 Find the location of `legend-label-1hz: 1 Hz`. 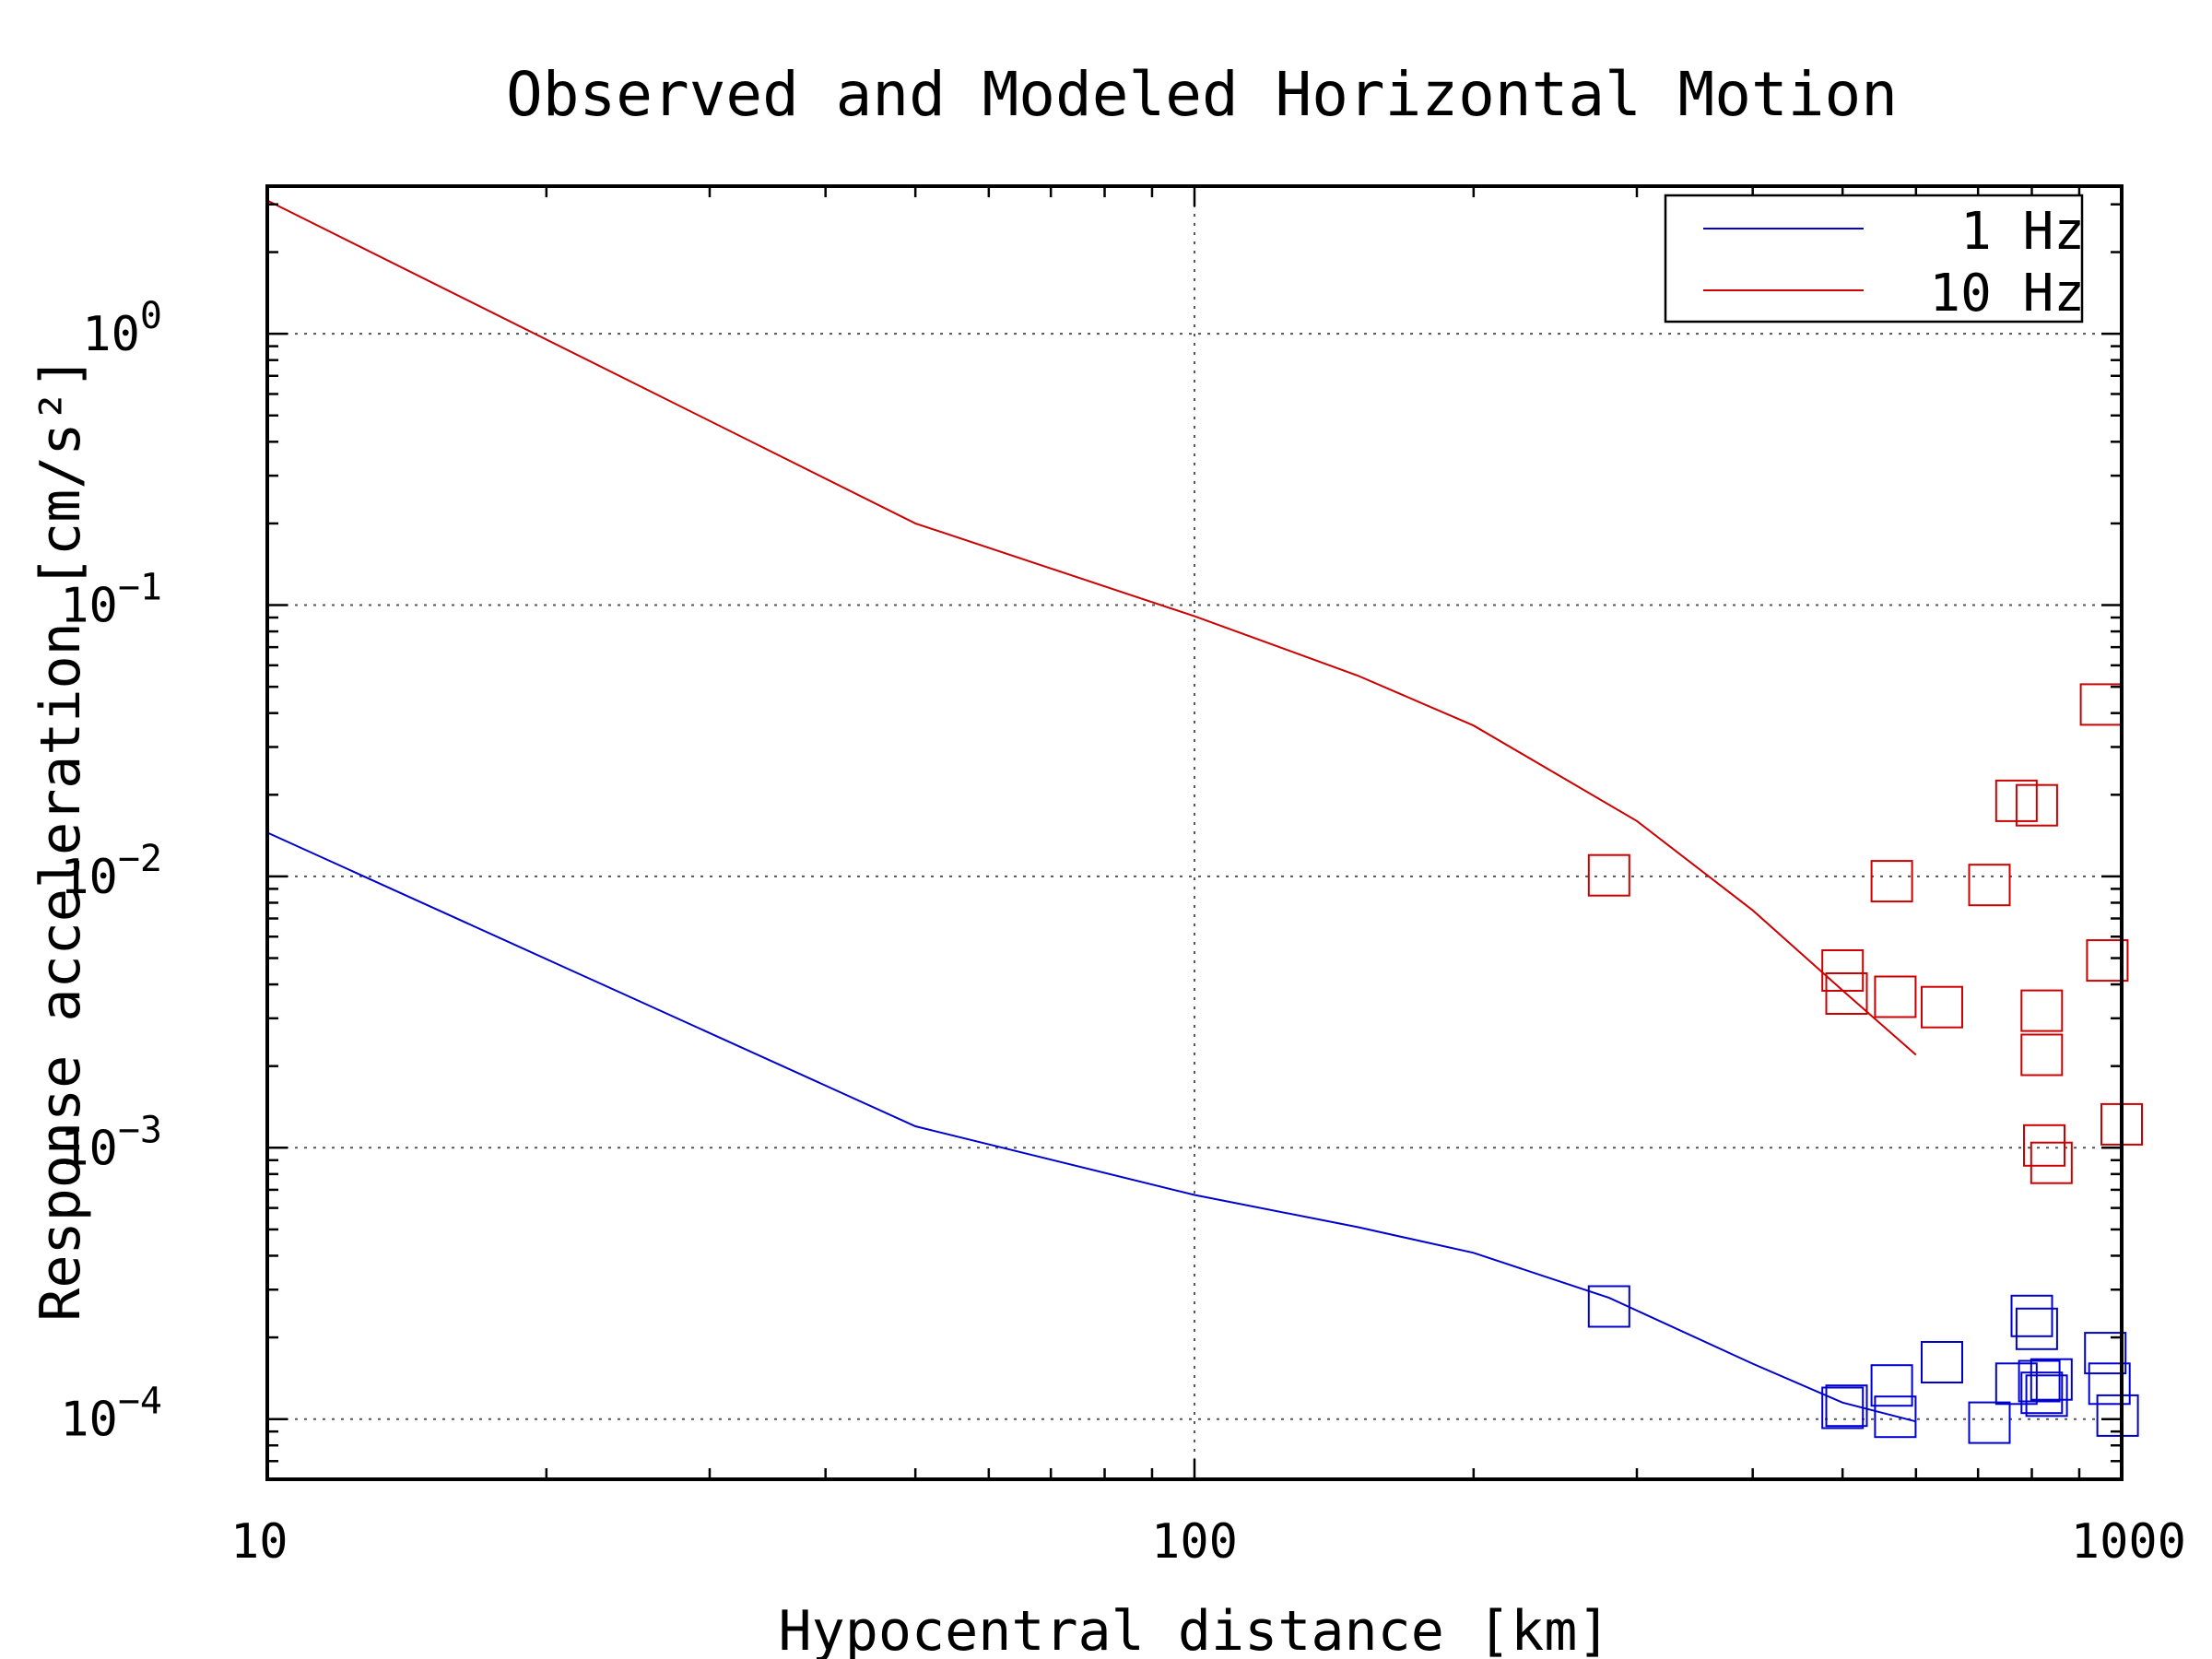

legend-label-1hz: 1 Hz is located at coordinates (2022, 232).